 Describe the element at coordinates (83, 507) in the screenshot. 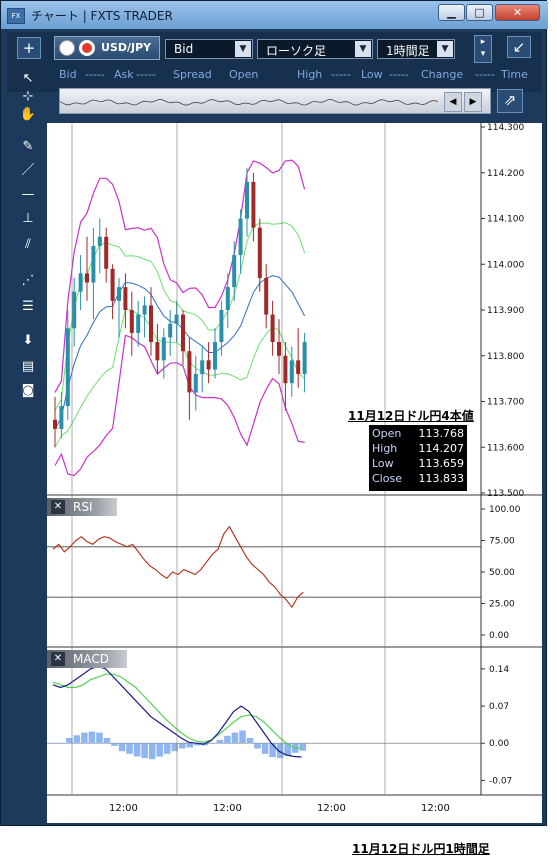

I see `rsi-pane-label: RSI` at that location.